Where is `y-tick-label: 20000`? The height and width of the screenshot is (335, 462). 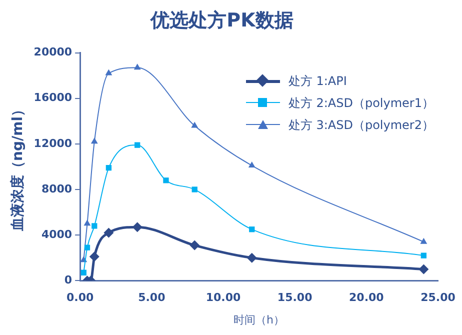 y-tick-label: 20000 is located at coordinates (53, 52).